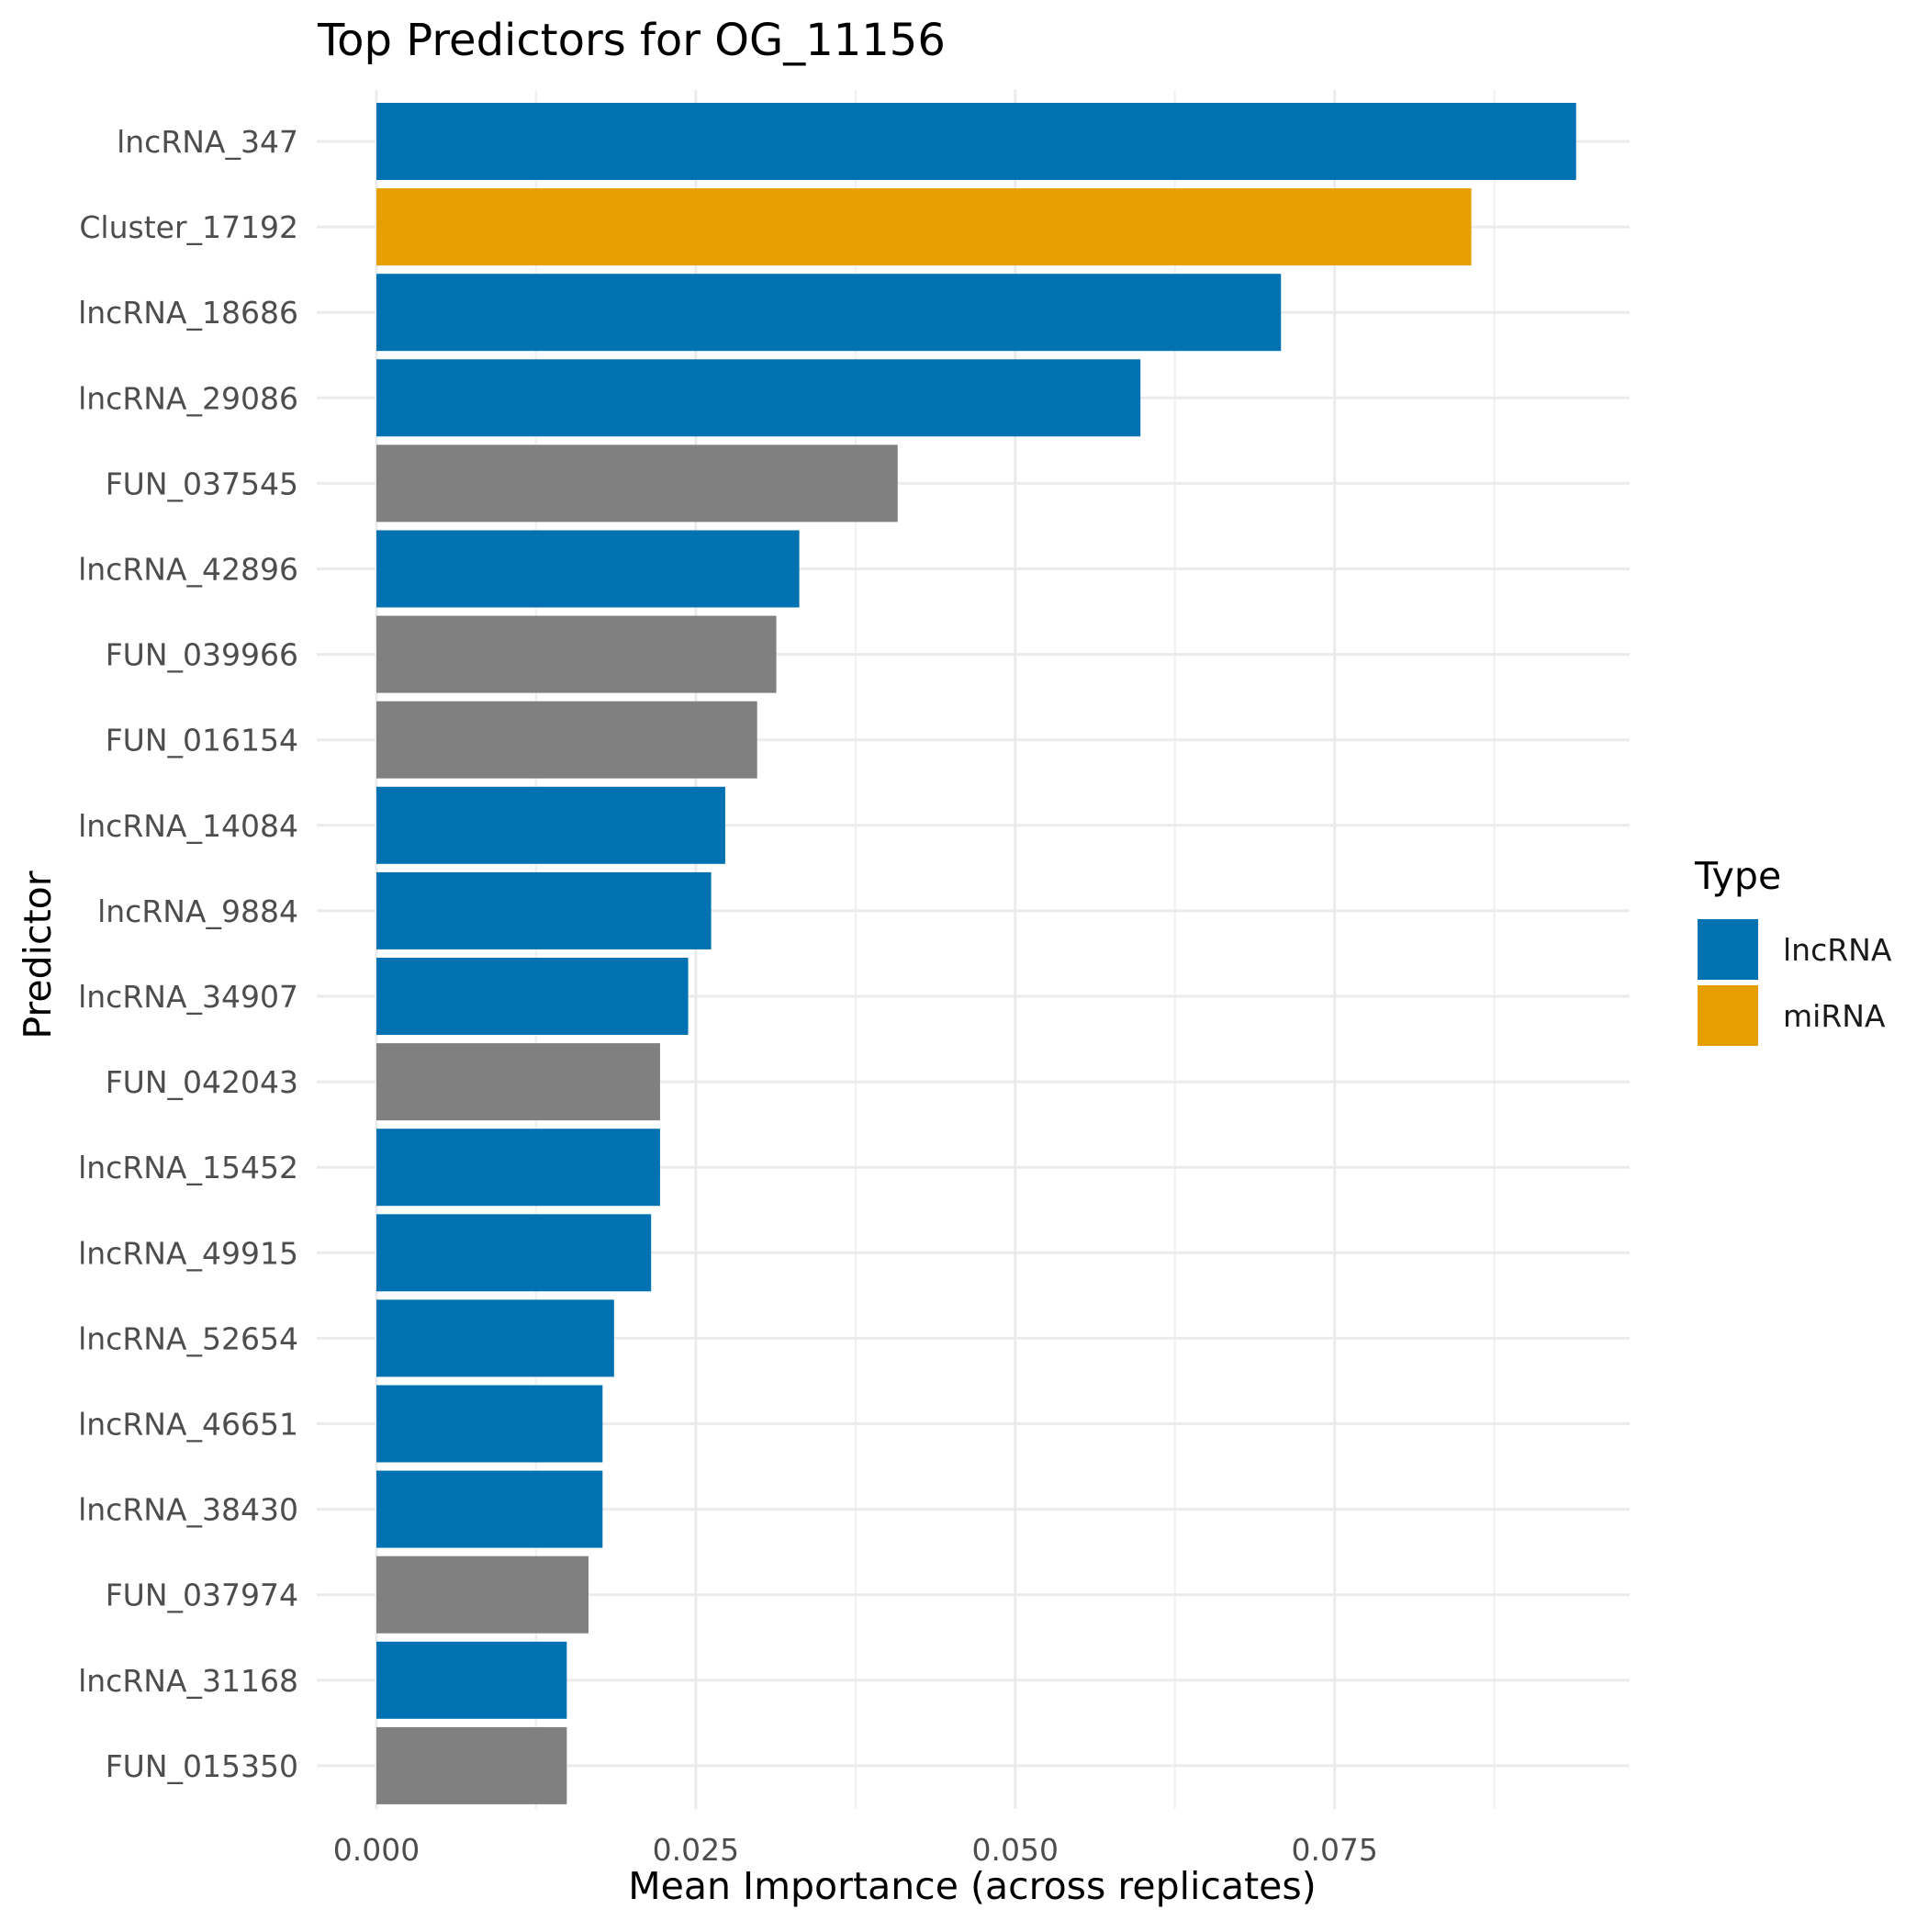 This screenshot has width=1928, height=1932. What do you see at coordinates (197, 911) in the screenshot?
I see `y-tick-label: lncRNA_9884` at bounding box center [197, 911].